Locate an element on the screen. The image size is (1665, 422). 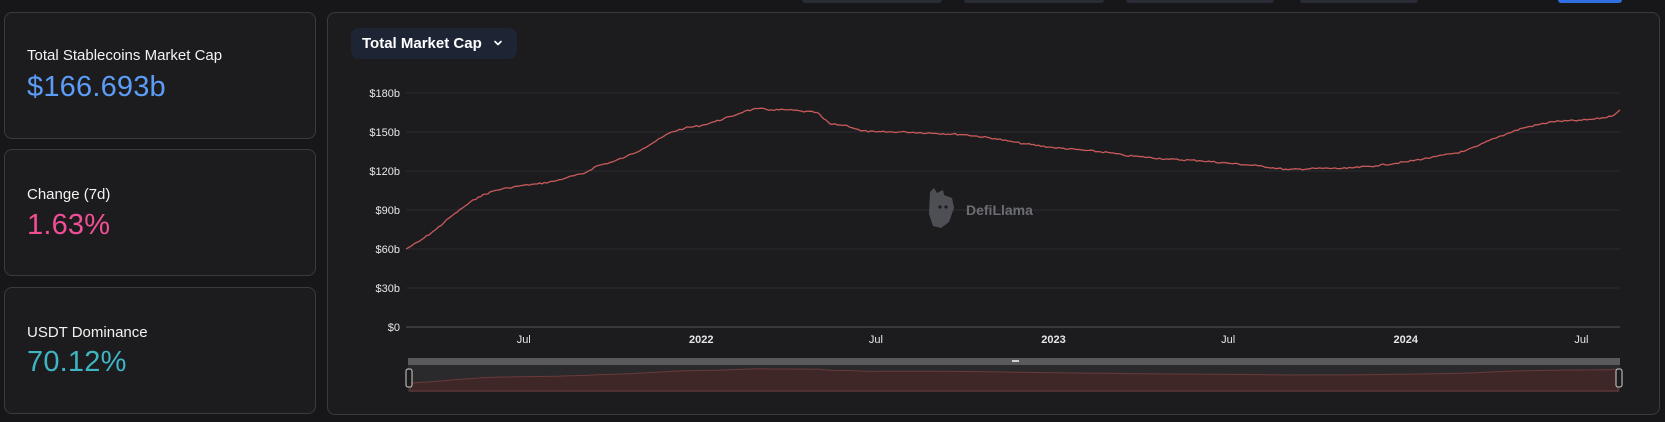
stat-value: $166.693b is located at coordinates (96, 87).